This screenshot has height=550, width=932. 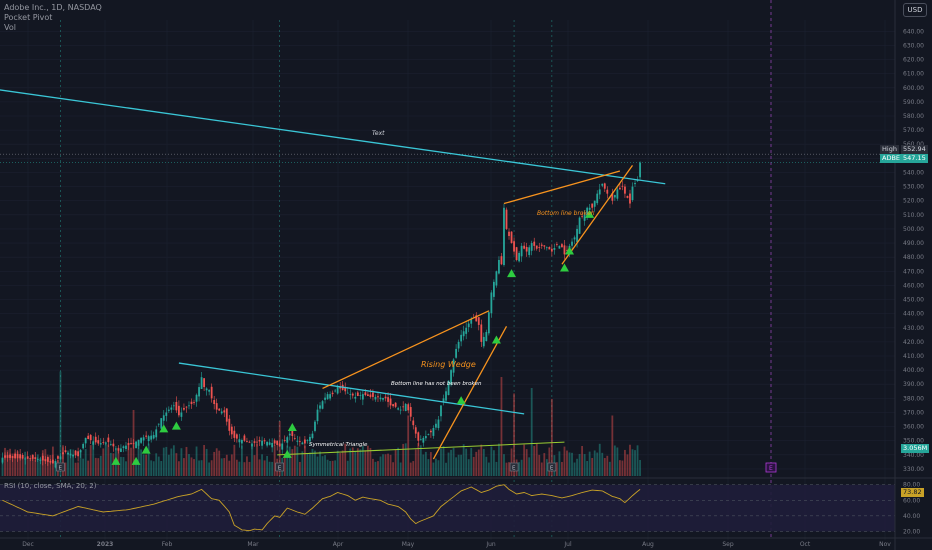 What do you see at coordinates (805, 544) in the screenshot?
I see `x-tick-label: Oct` at bounding box center [805, 544].